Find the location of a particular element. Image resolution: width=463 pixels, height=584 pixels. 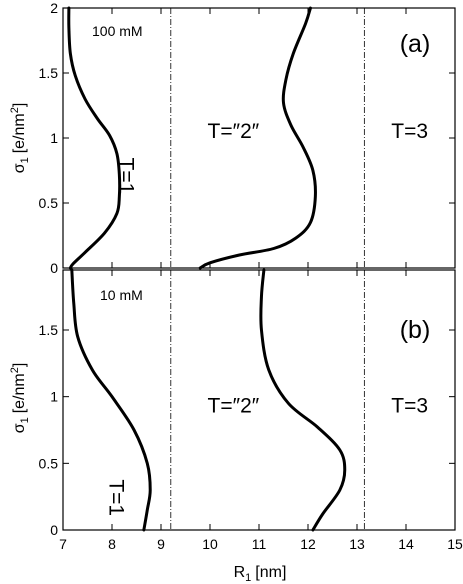

x-tick-label: 7 is located at coordinates (63, 544).